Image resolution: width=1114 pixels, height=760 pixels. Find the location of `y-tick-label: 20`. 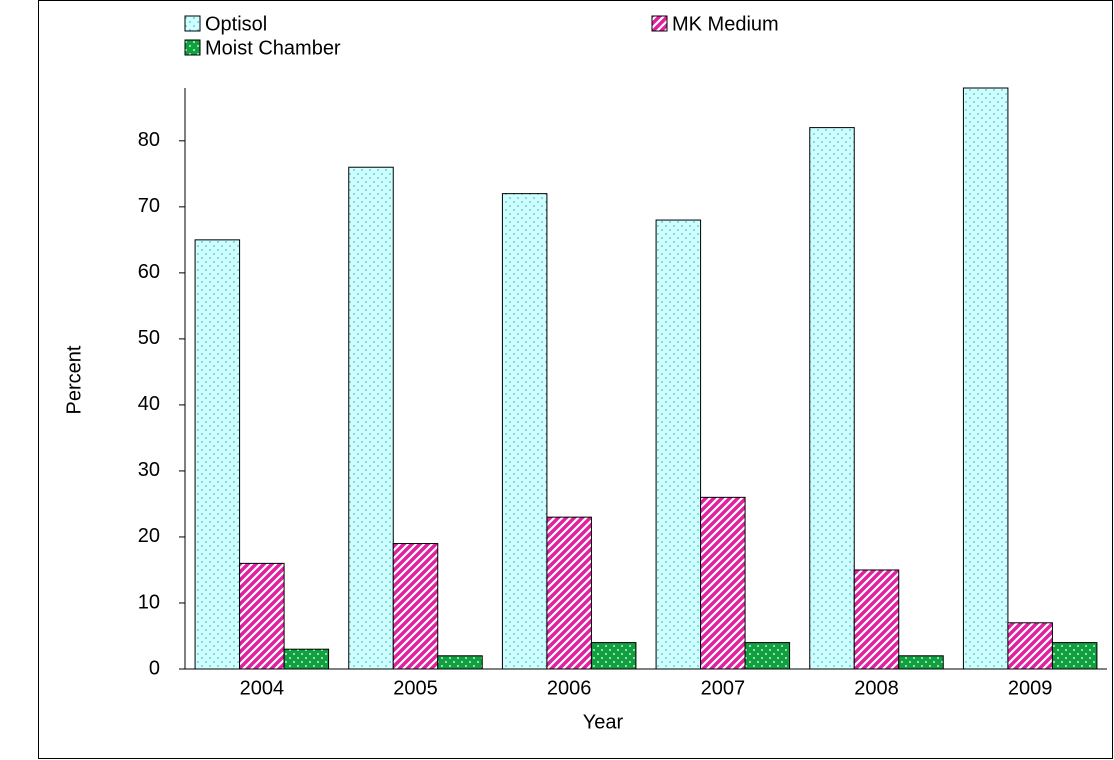

y-tick-label: 20 is located at coordinates (149, 536).